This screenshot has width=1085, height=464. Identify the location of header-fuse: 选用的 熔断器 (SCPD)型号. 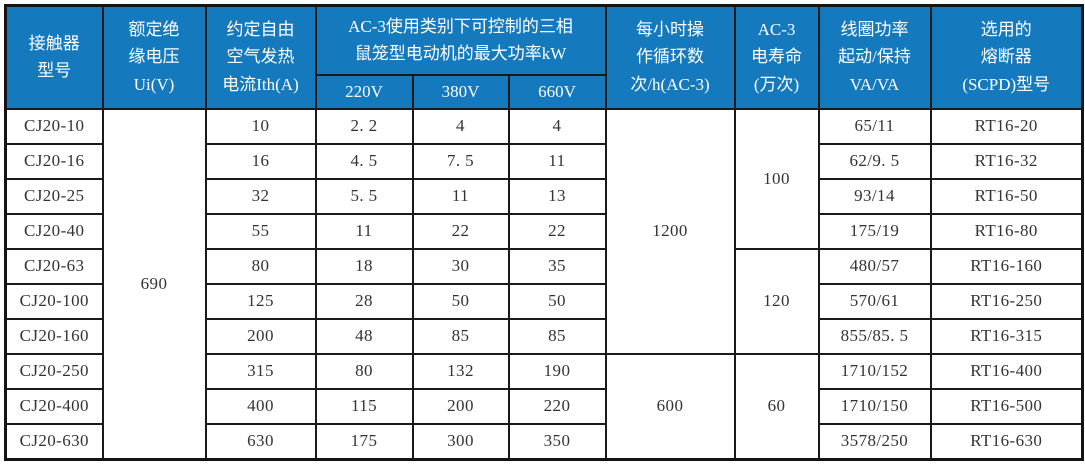
(1006, 57).